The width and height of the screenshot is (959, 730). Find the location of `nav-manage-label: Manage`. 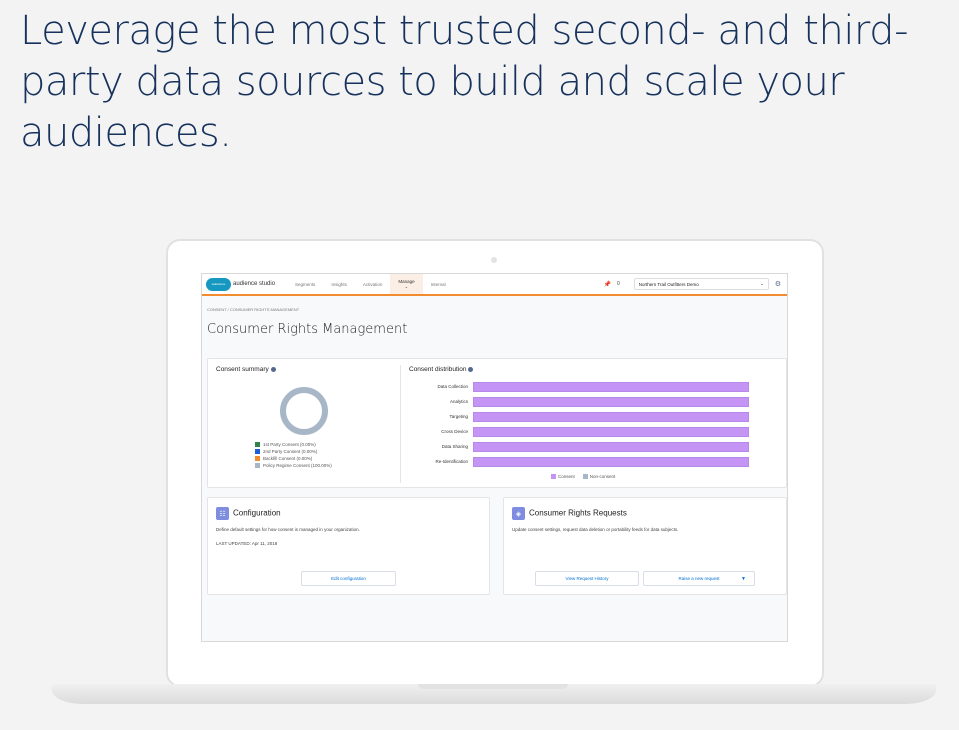

nav-manage-label: Manage is located at coordinates (406, 281).